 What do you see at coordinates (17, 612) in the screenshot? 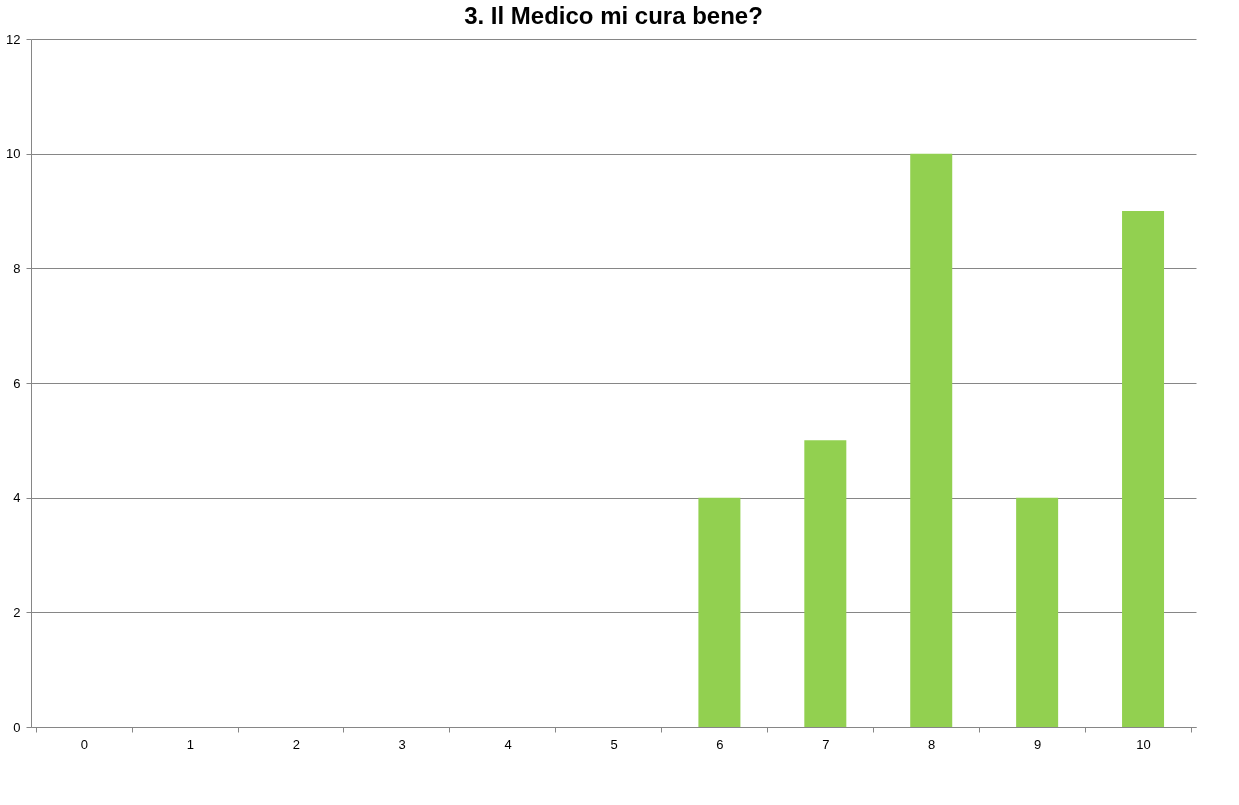
I see `y-tick-label: 2` at bounding box center [17, 612].